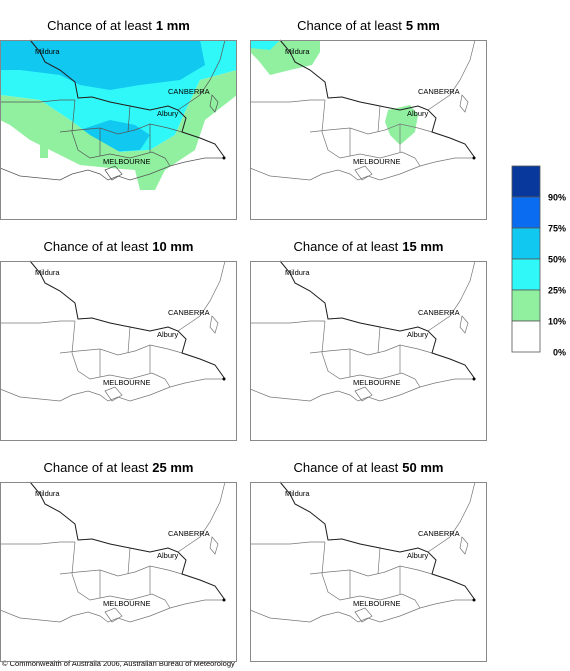 The image size is (570, 671). Describe the element at coordinates (423, 25) in the screenshot. I see `title-amount: 5 mm` at that location.